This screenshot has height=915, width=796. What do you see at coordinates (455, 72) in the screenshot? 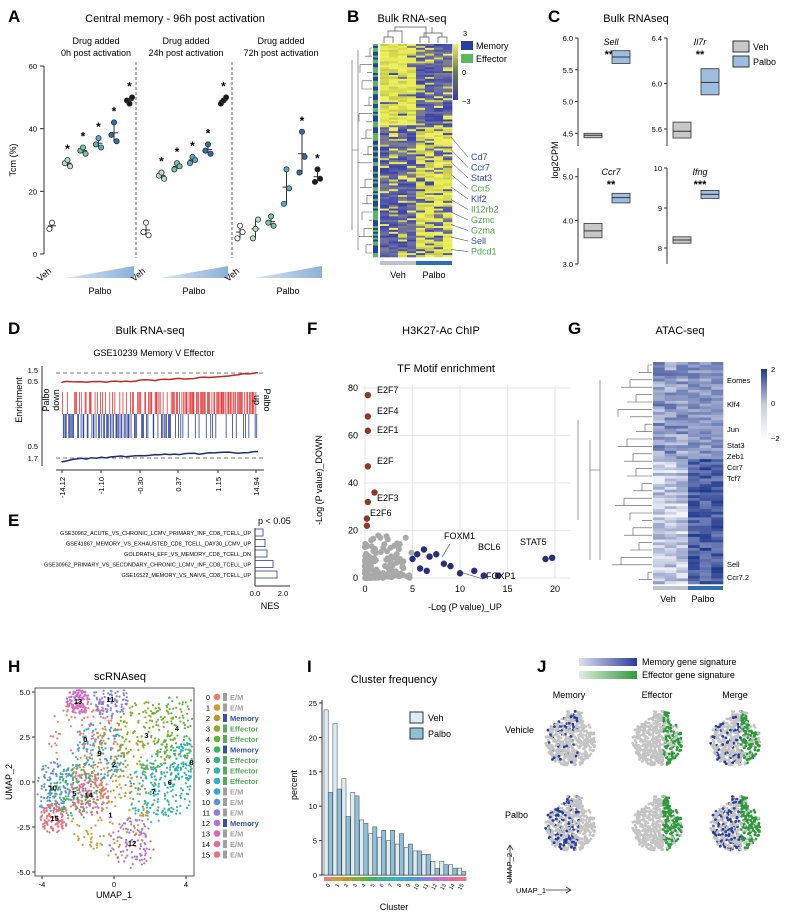
I see `heatmap-b-colorscale` at bounding box center [455, 72].